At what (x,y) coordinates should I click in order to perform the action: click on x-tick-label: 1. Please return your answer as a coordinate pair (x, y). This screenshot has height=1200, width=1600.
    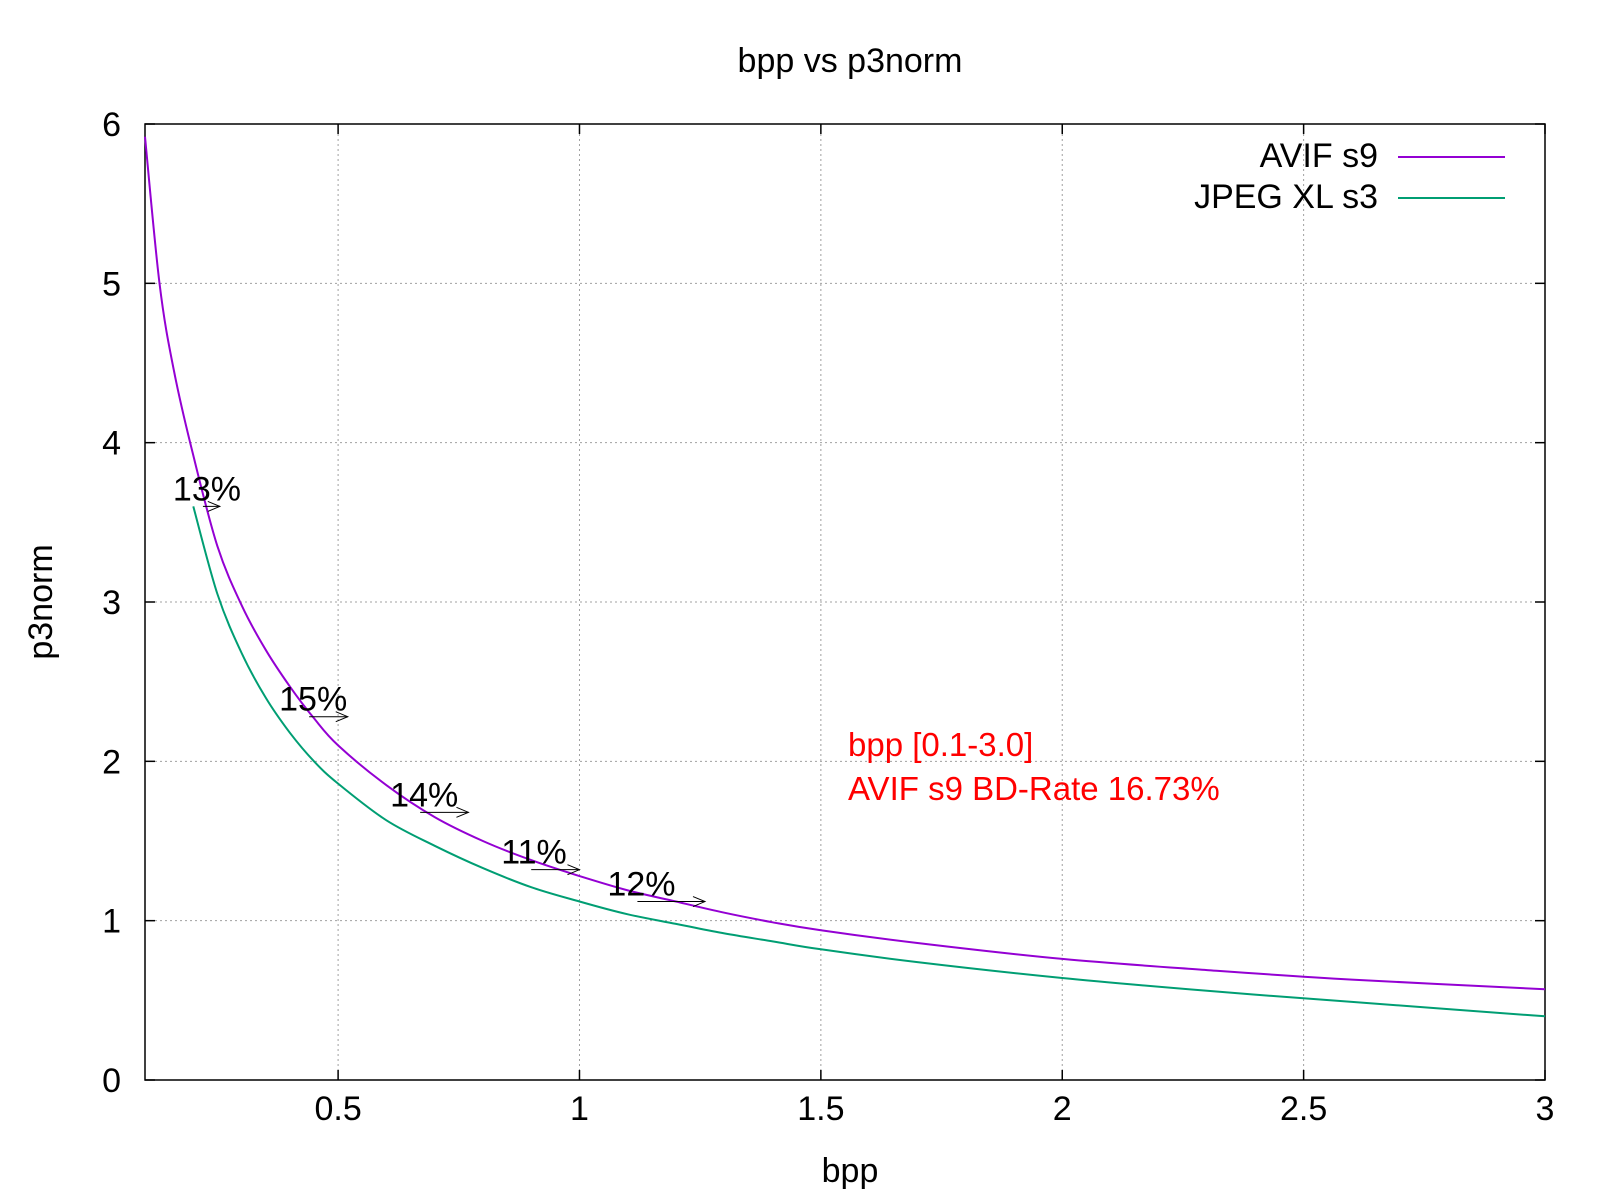
    Looking at the image, I should click on (579, 1109).